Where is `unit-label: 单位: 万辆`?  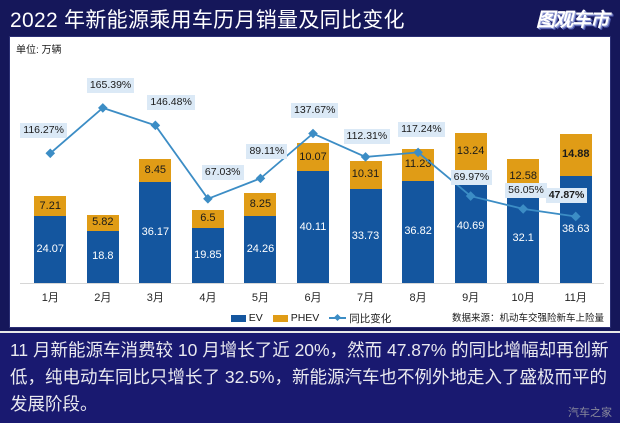
unit-label: 单位: 万辆 is located at coordinates (39, 50).